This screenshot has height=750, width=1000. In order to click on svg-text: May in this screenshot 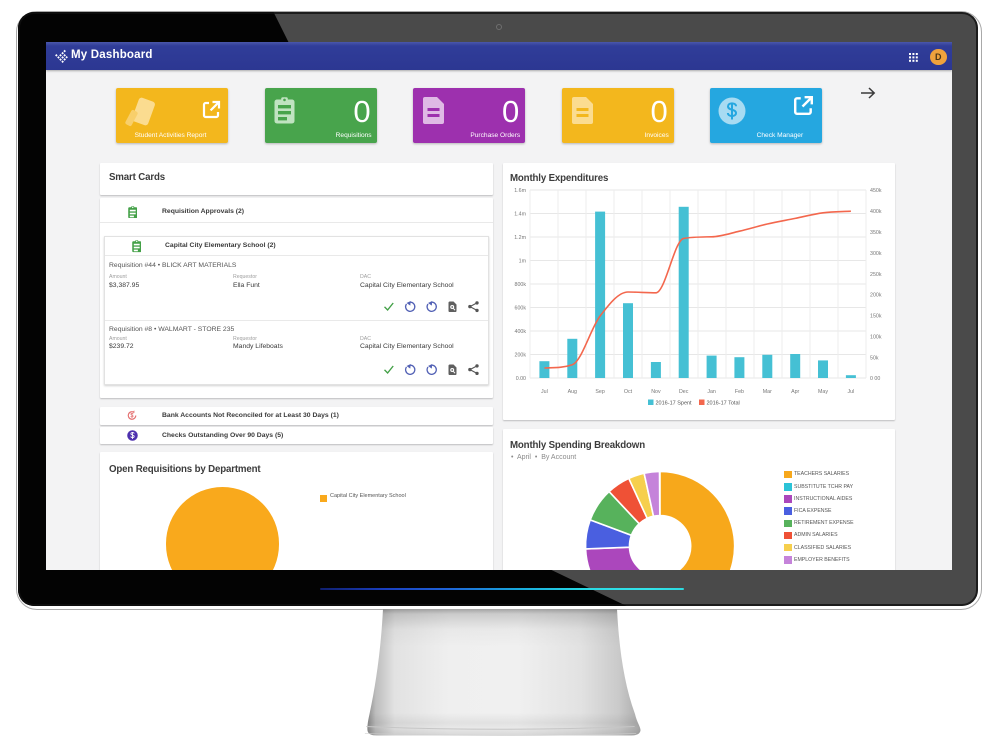, I will do `click(823, 392)`.